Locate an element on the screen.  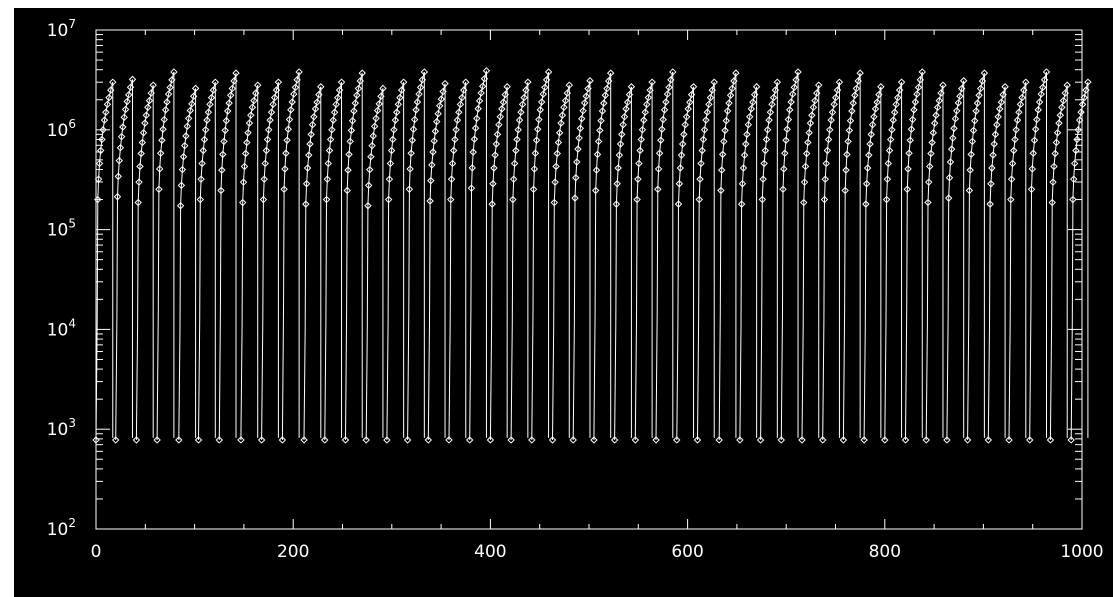
x-tick-label: 800 is located at coordinates (885, 552).